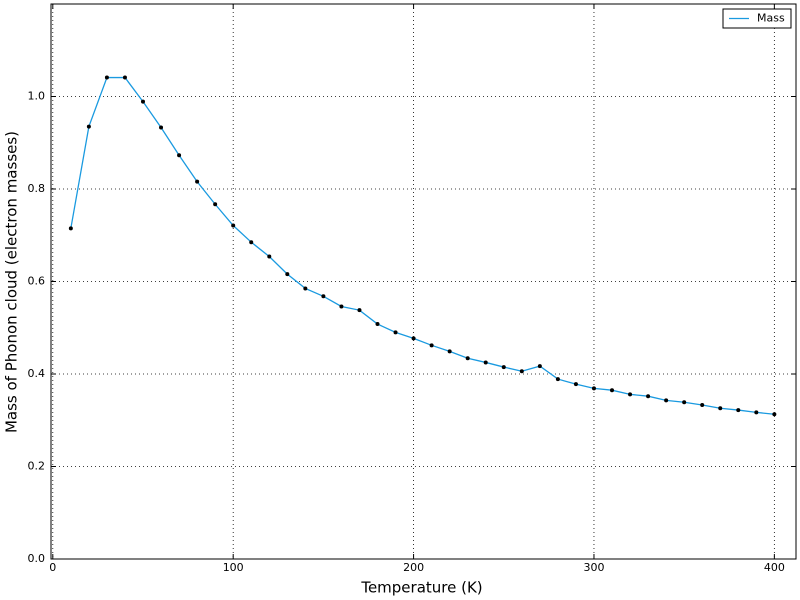 The height and width of the screenshot is (600, 800). I want to click on legend-box, so click(757, 18).